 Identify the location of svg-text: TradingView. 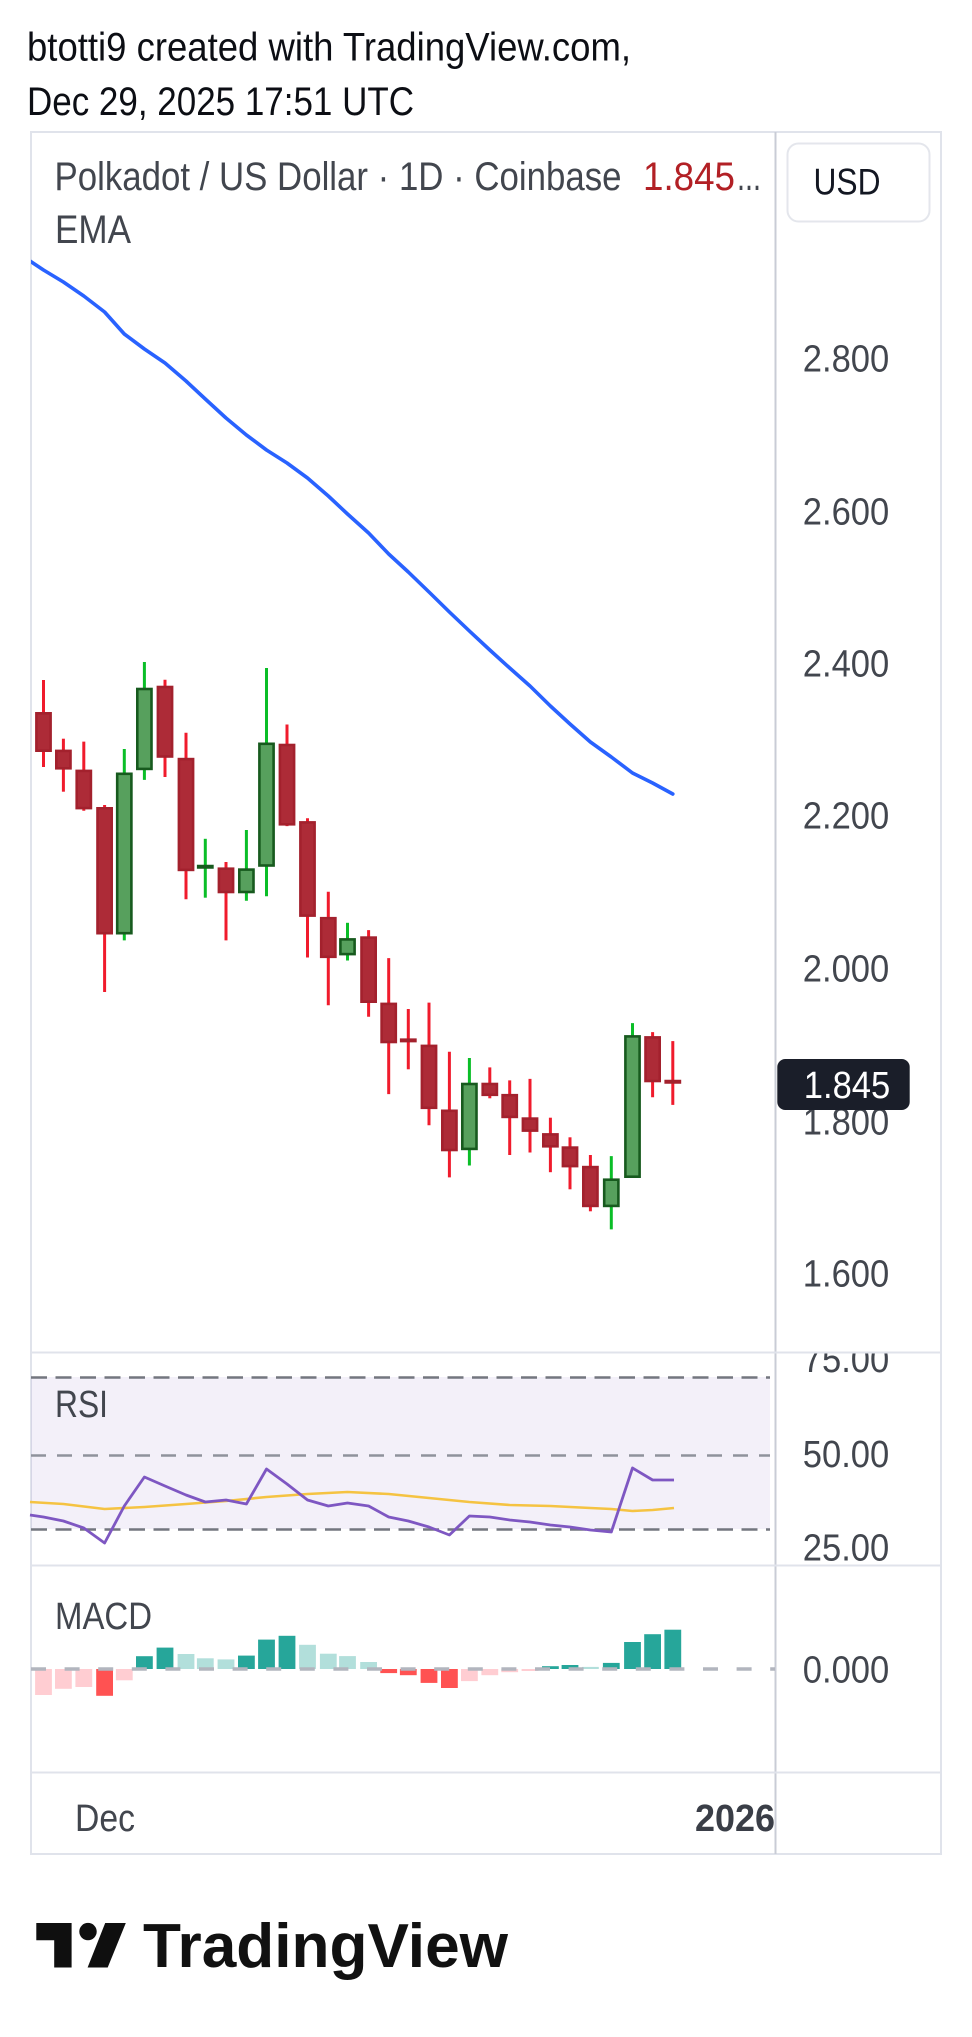
(326, 1946).